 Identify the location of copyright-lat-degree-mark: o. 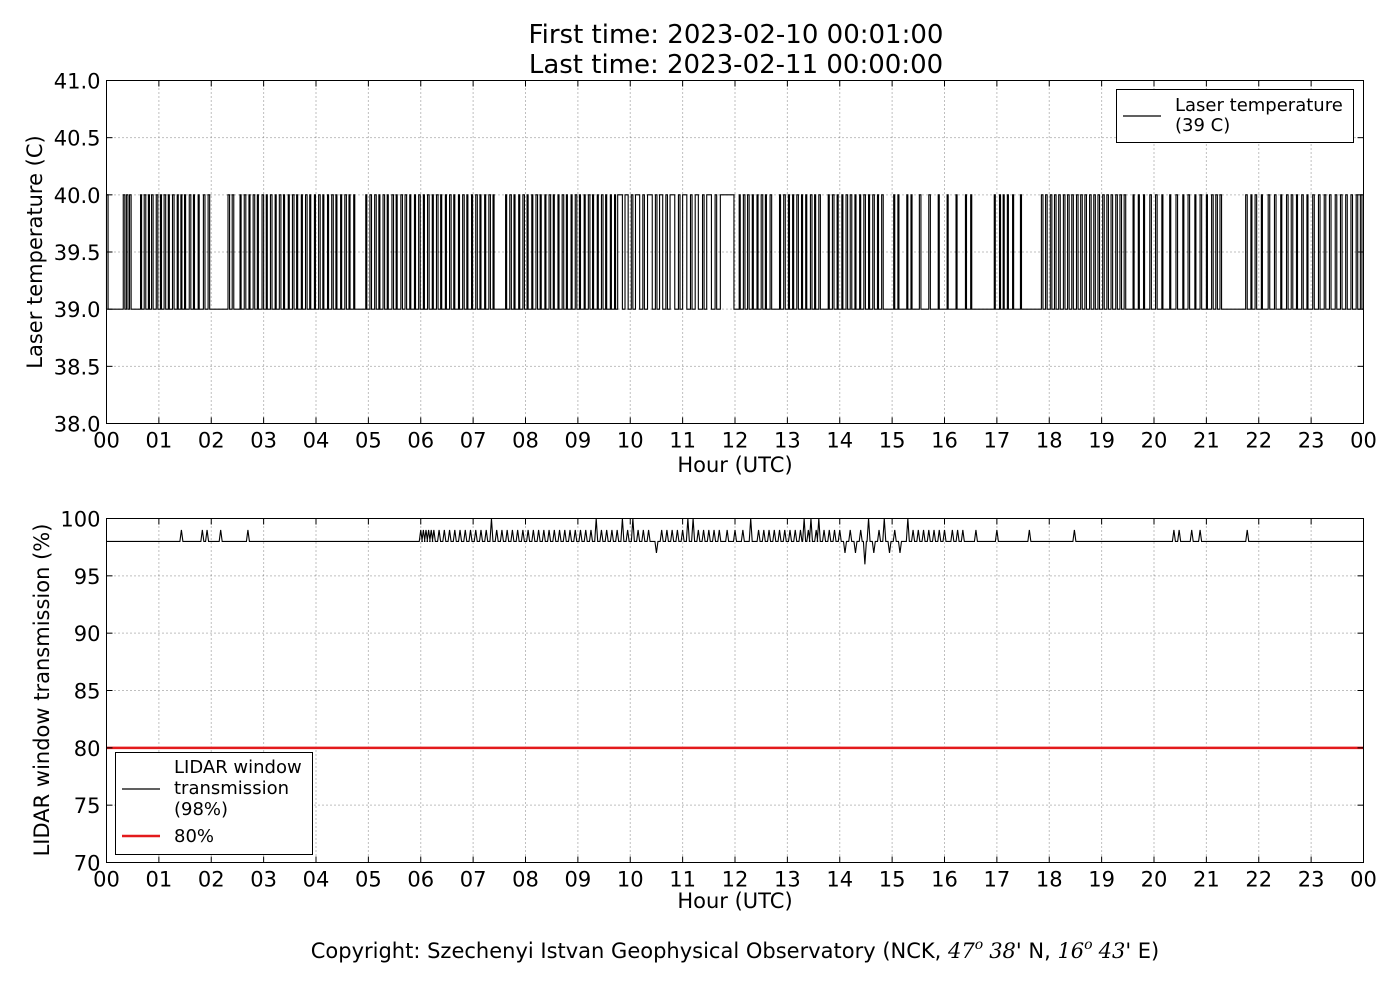
(979, 945).